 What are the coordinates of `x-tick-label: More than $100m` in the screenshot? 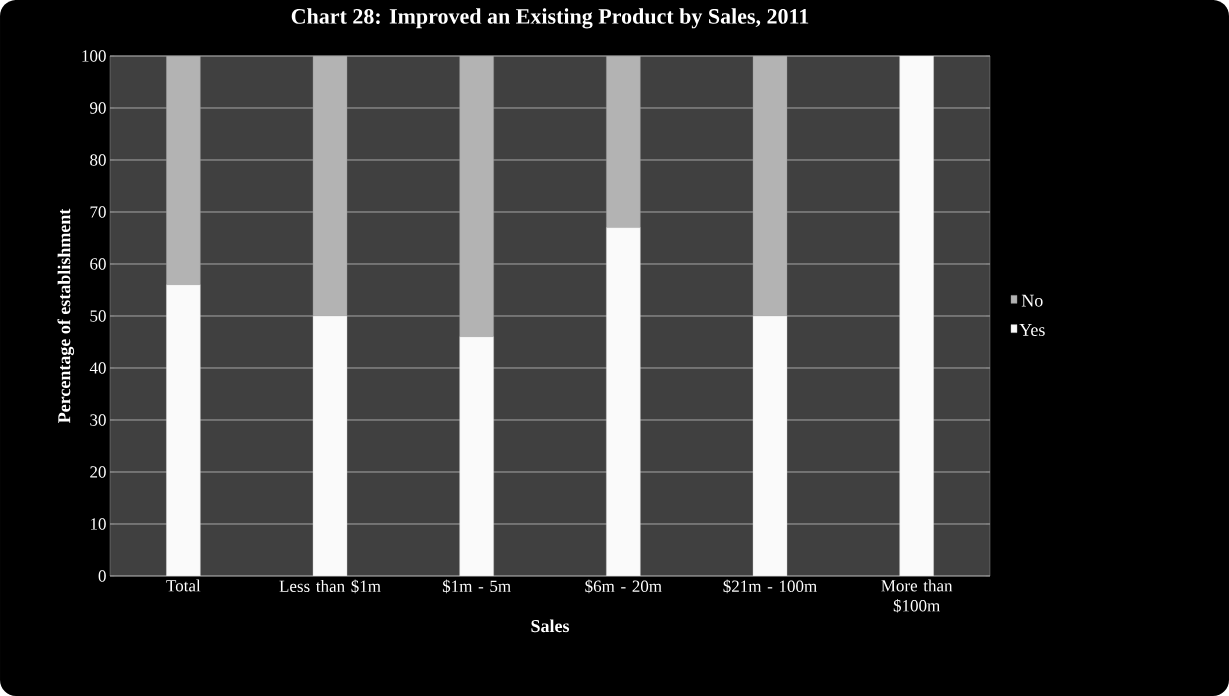 It's located at (917, 596).